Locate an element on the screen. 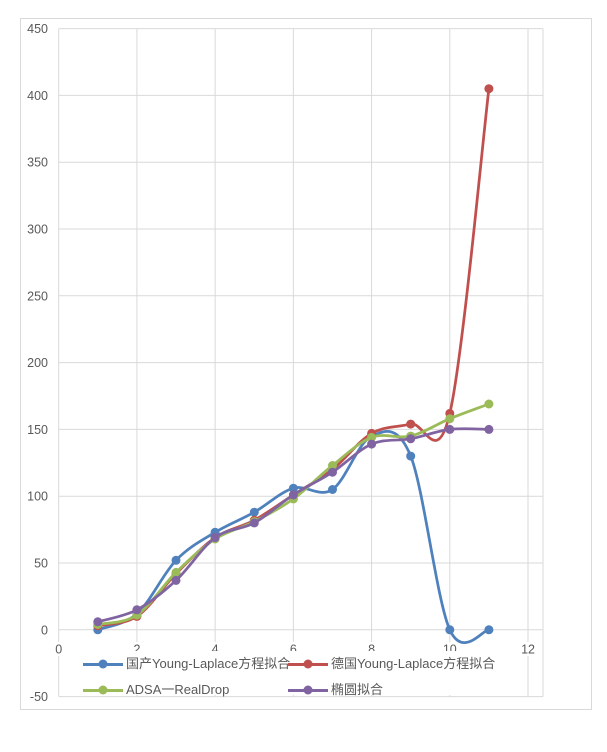 The image size is (607, 752). x-axis-tick-label: 0 is located at coordinates (58, 650).